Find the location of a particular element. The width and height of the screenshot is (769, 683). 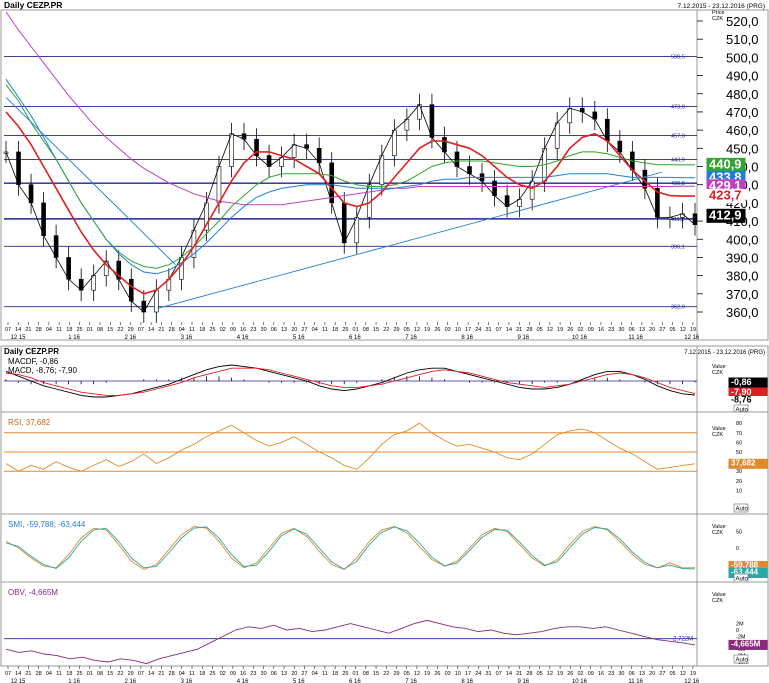

price-x-axis-day-label: 19 is located at coordinates (560, 330).